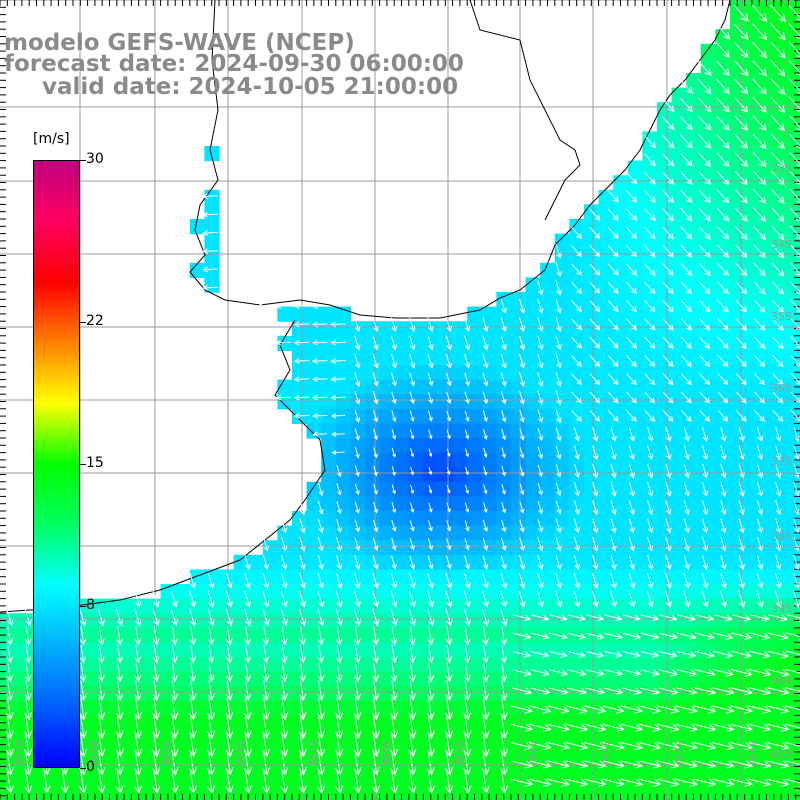  Describe the element at coordinates (385, 752) in the screenshot. I see `longitude-labels: 61W 60W 59W 58W 57W 56W 55W 54W 53W 52W 51W` at that location.